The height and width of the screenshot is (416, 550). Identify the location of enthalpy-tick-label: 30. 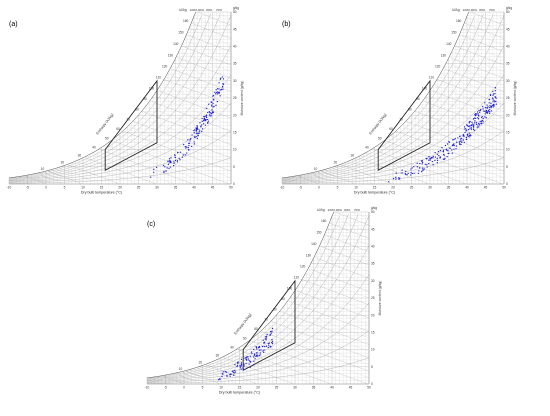
(218, 355).